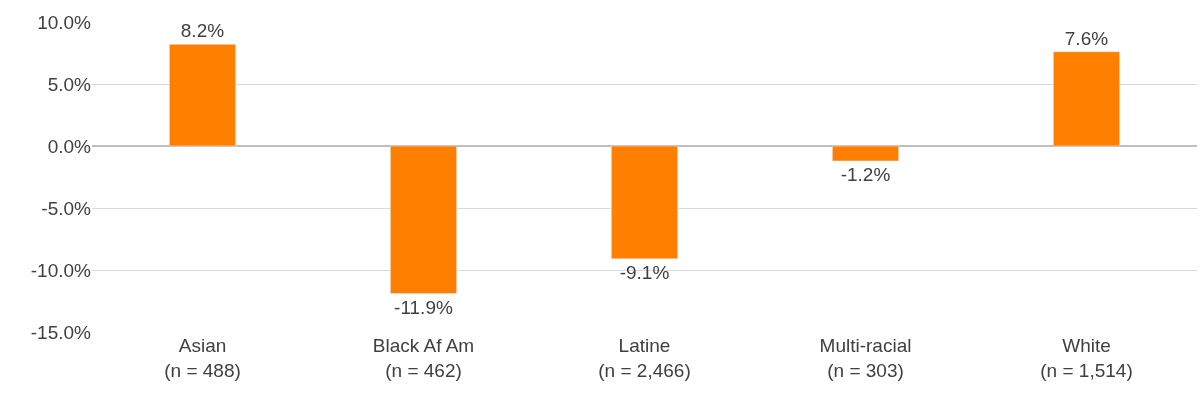 The height and width of the screenshot is (414, 1202). I want to click on y-tick-label: -15.0%, so click(61, 332).